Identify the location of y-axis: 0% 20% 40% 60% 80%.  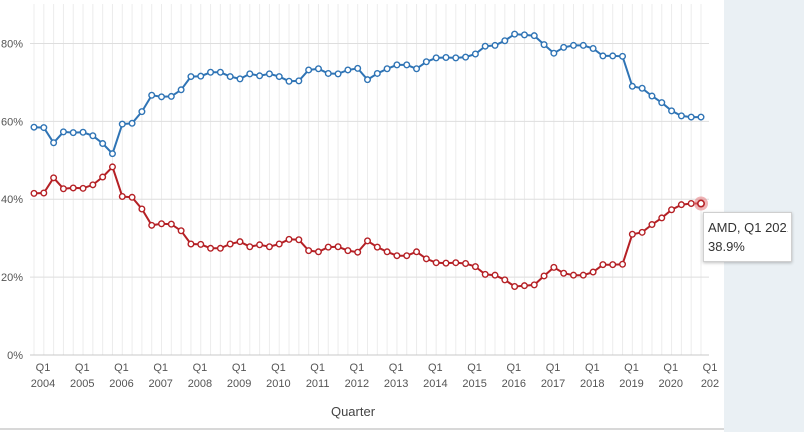
(12, 200).